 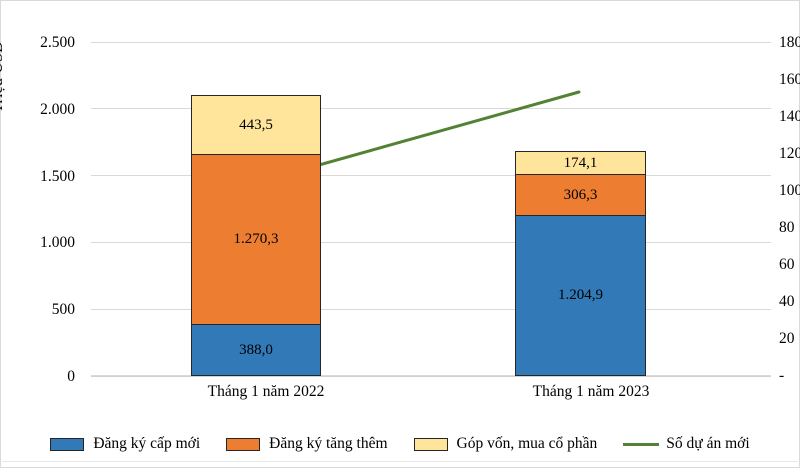 I want to click on bar-label-additional-registration-2023: 306,3, so click(x=580, y=194).